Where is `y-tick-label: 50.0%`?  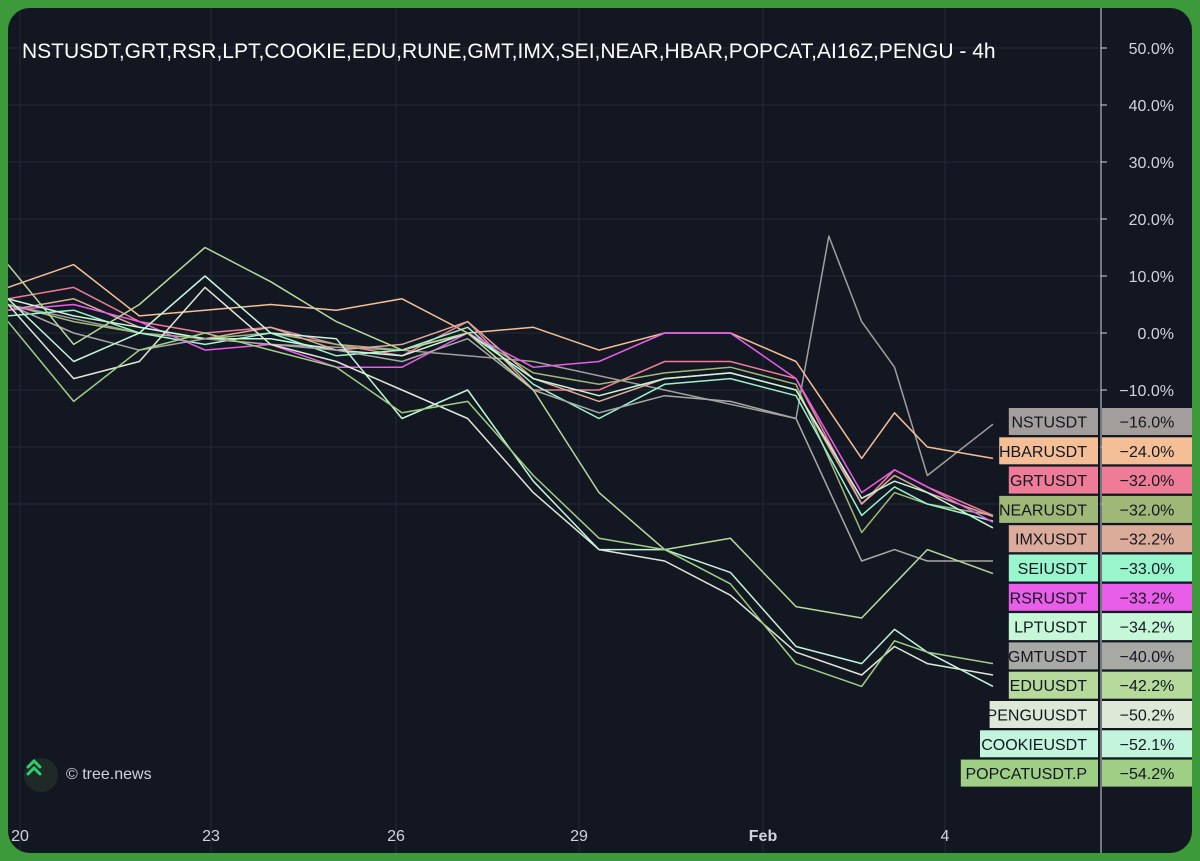
y-tick-label: 50.0% is located at coordinates (1151, 49).